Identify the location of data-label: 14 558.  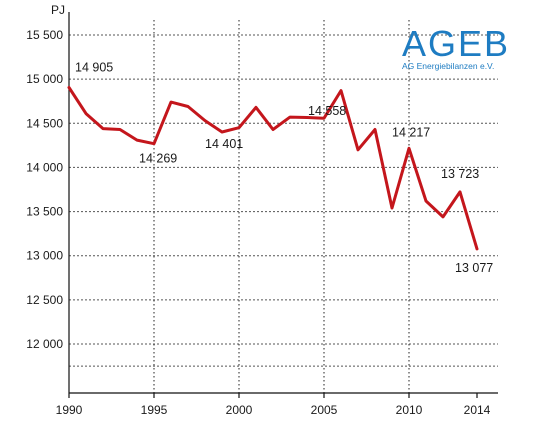
(327, 111).